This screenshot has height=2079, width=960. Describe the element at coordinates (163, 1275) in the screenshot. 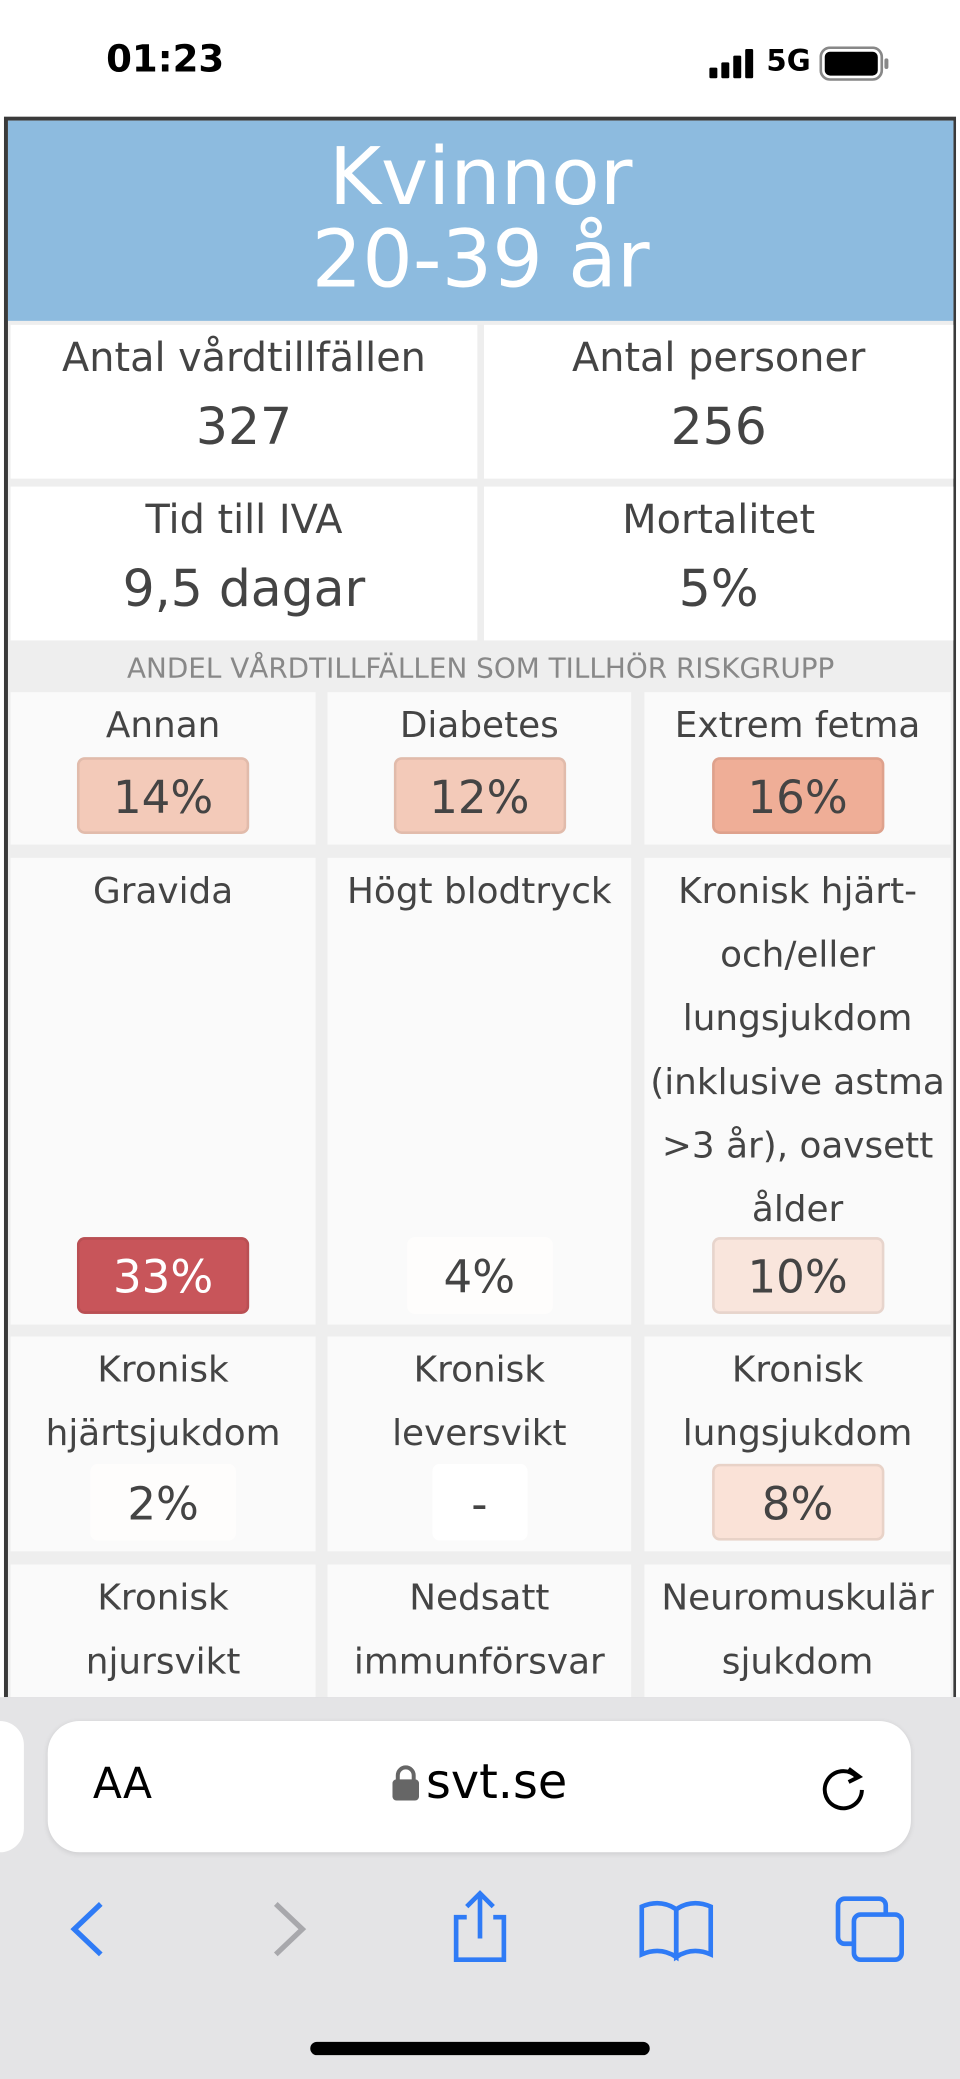

I see `risk-value: 33%` at that location.